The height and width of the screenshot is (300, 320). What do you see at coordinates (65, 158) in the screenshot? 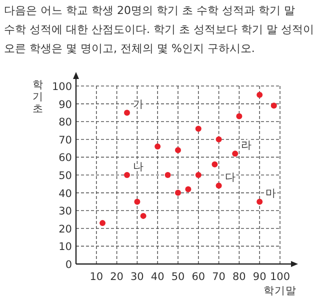
I see `y-tick-label: 60` at bounding box center [65, 158].